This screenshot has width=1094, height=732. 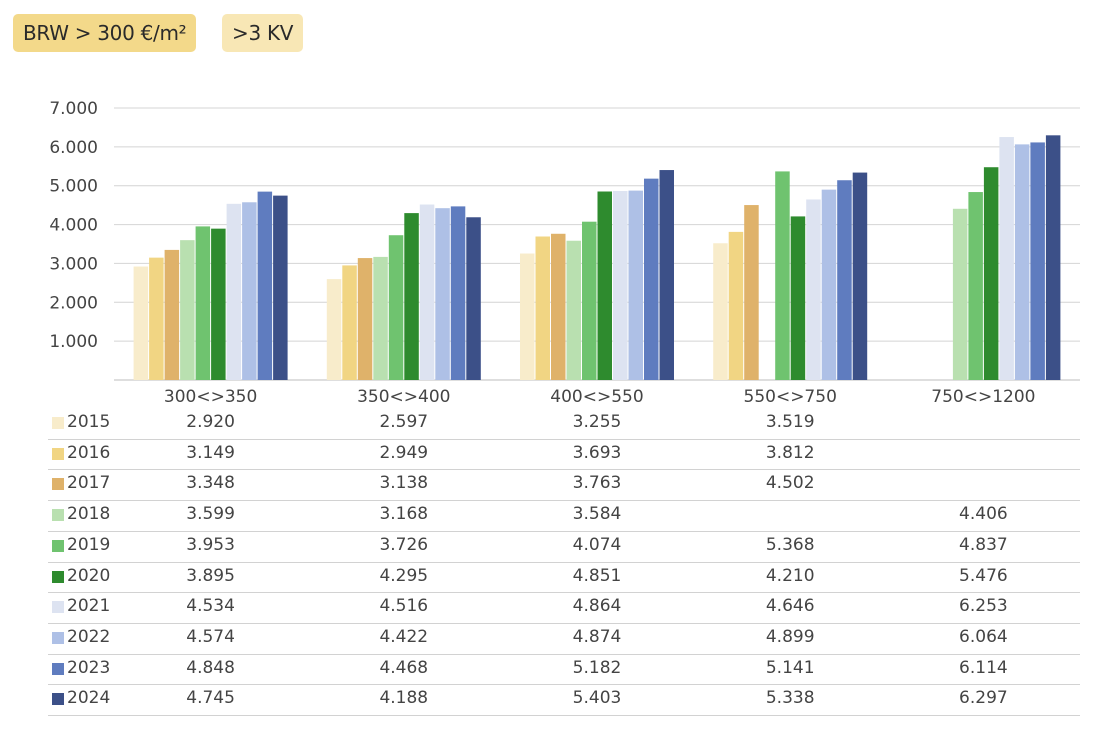 What do you see at coordinates (73, 148) in the screenshot?
I see `y-tick-label: 6.000` at bounding box center [73, 148].